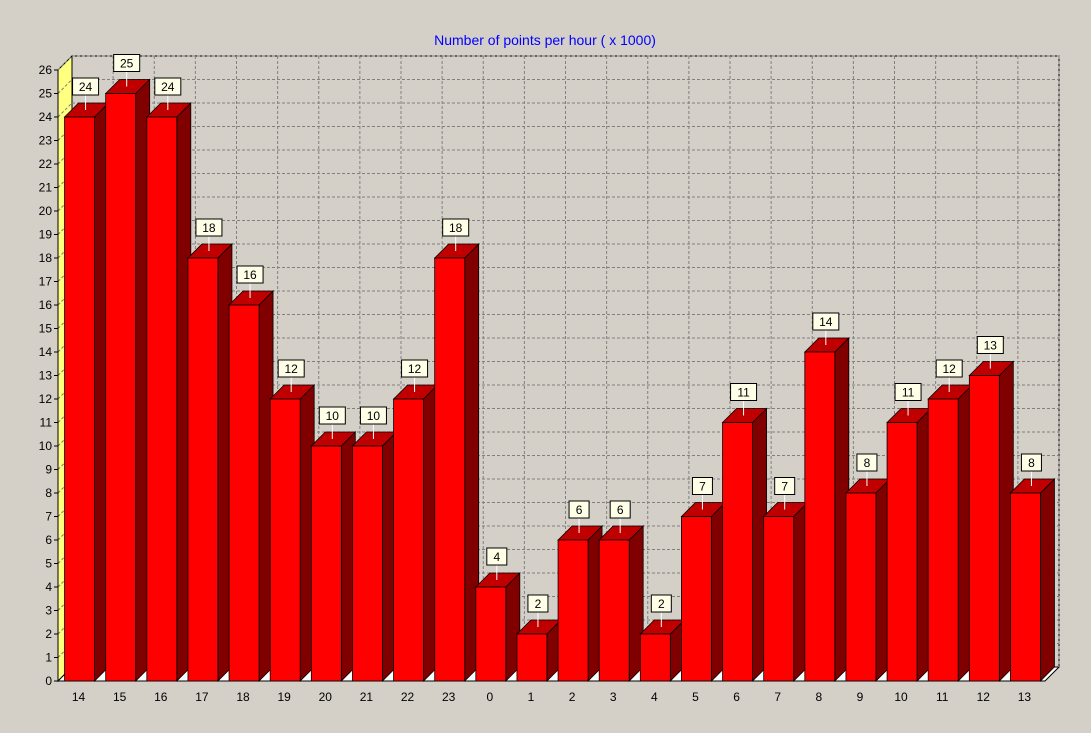 The image size is (1091, 733). I want to click on gridline-wall, so click(65, 86).